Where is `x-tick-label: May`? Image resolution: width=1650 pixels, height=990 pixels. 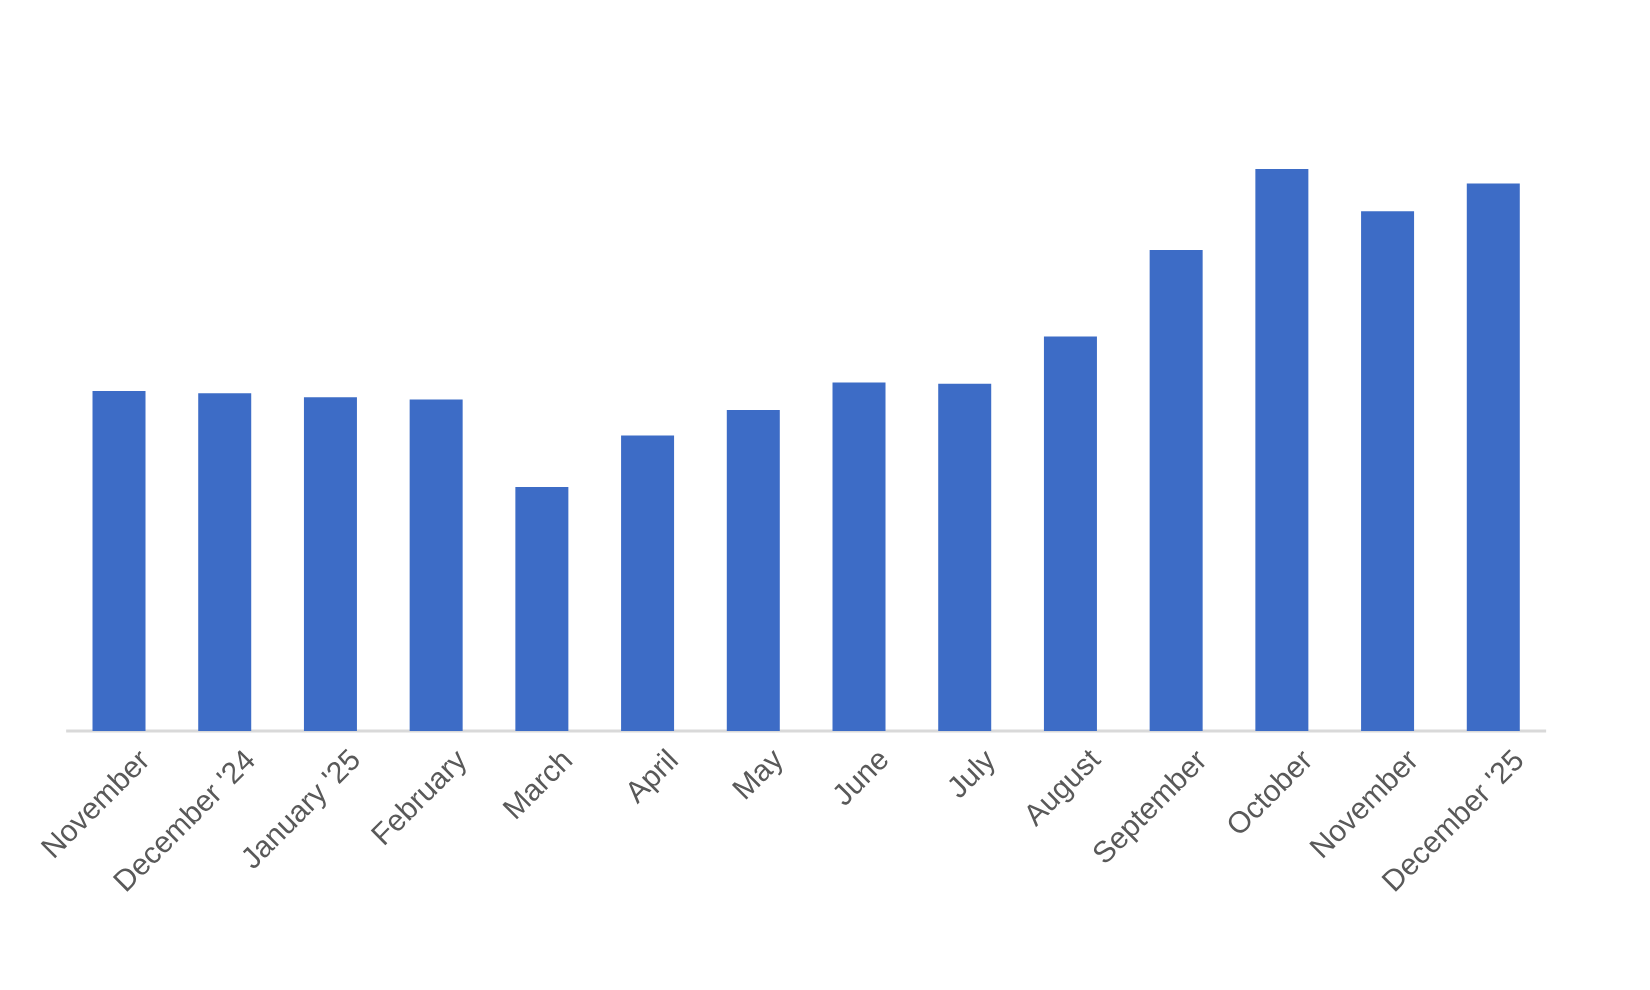
x-tick-label: May is located at coordinates (756, 775).